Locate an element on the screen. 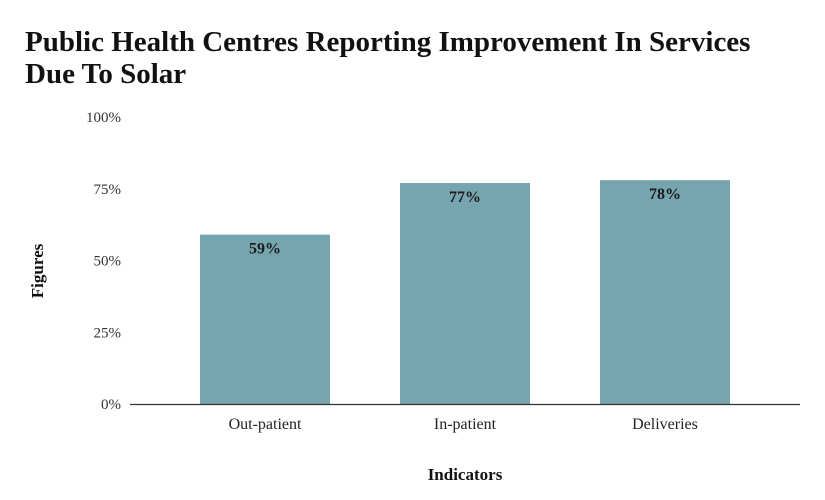 The image size is (825, 500). bar-in-patient is located at coordinates (465, 293).